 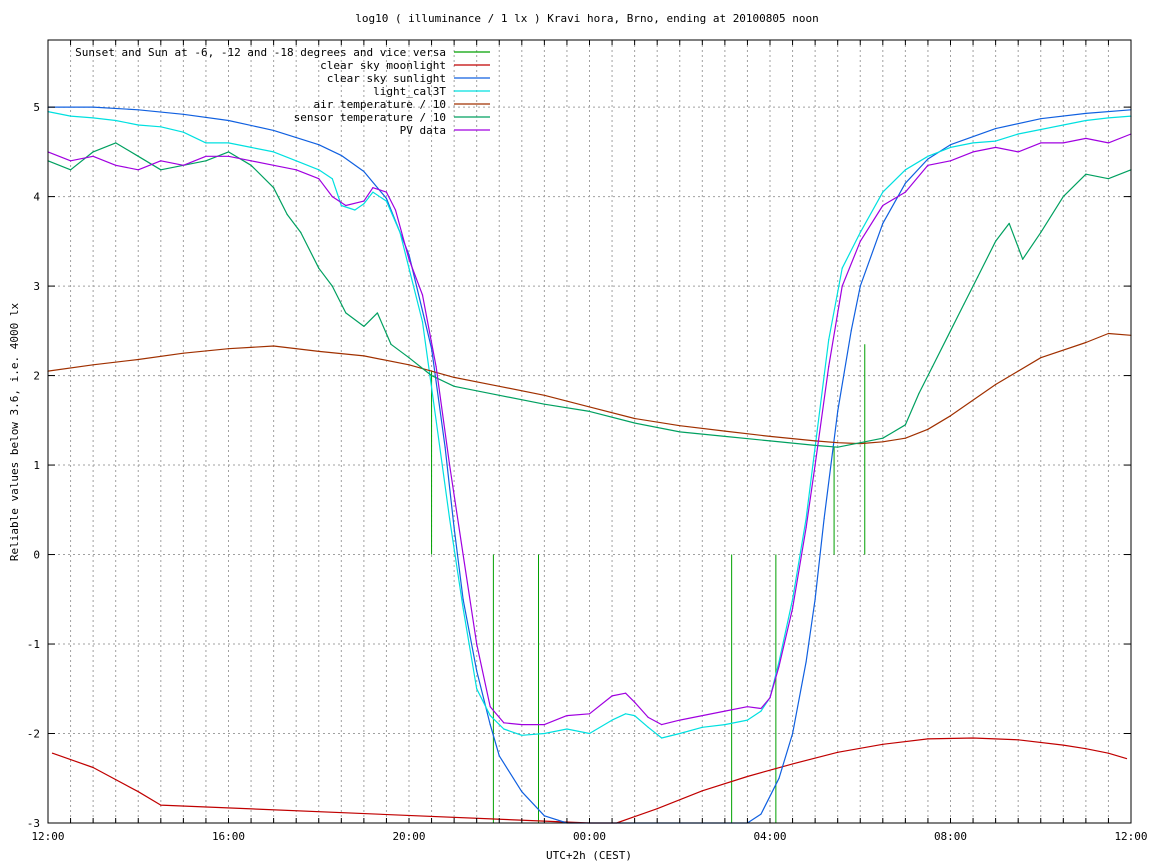 I want to click on x-tick-label: 00:00, so click(x=589, y=836).